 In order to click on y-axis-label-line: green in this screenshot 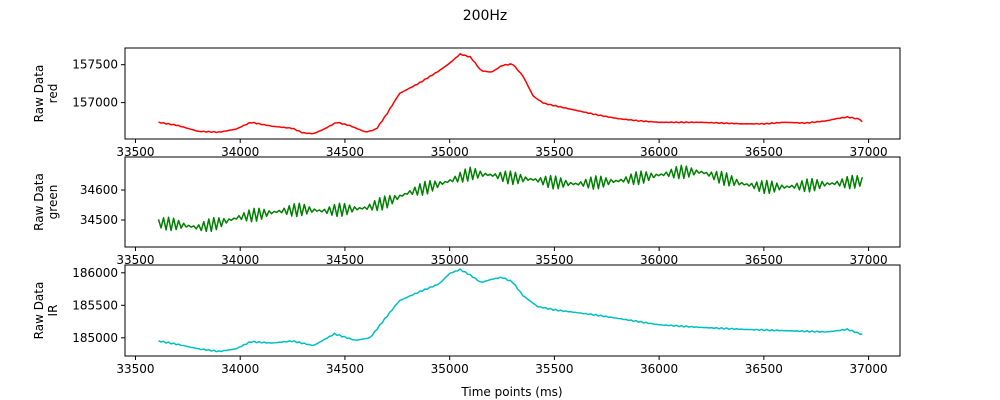, I will do `click(53, 202)`.